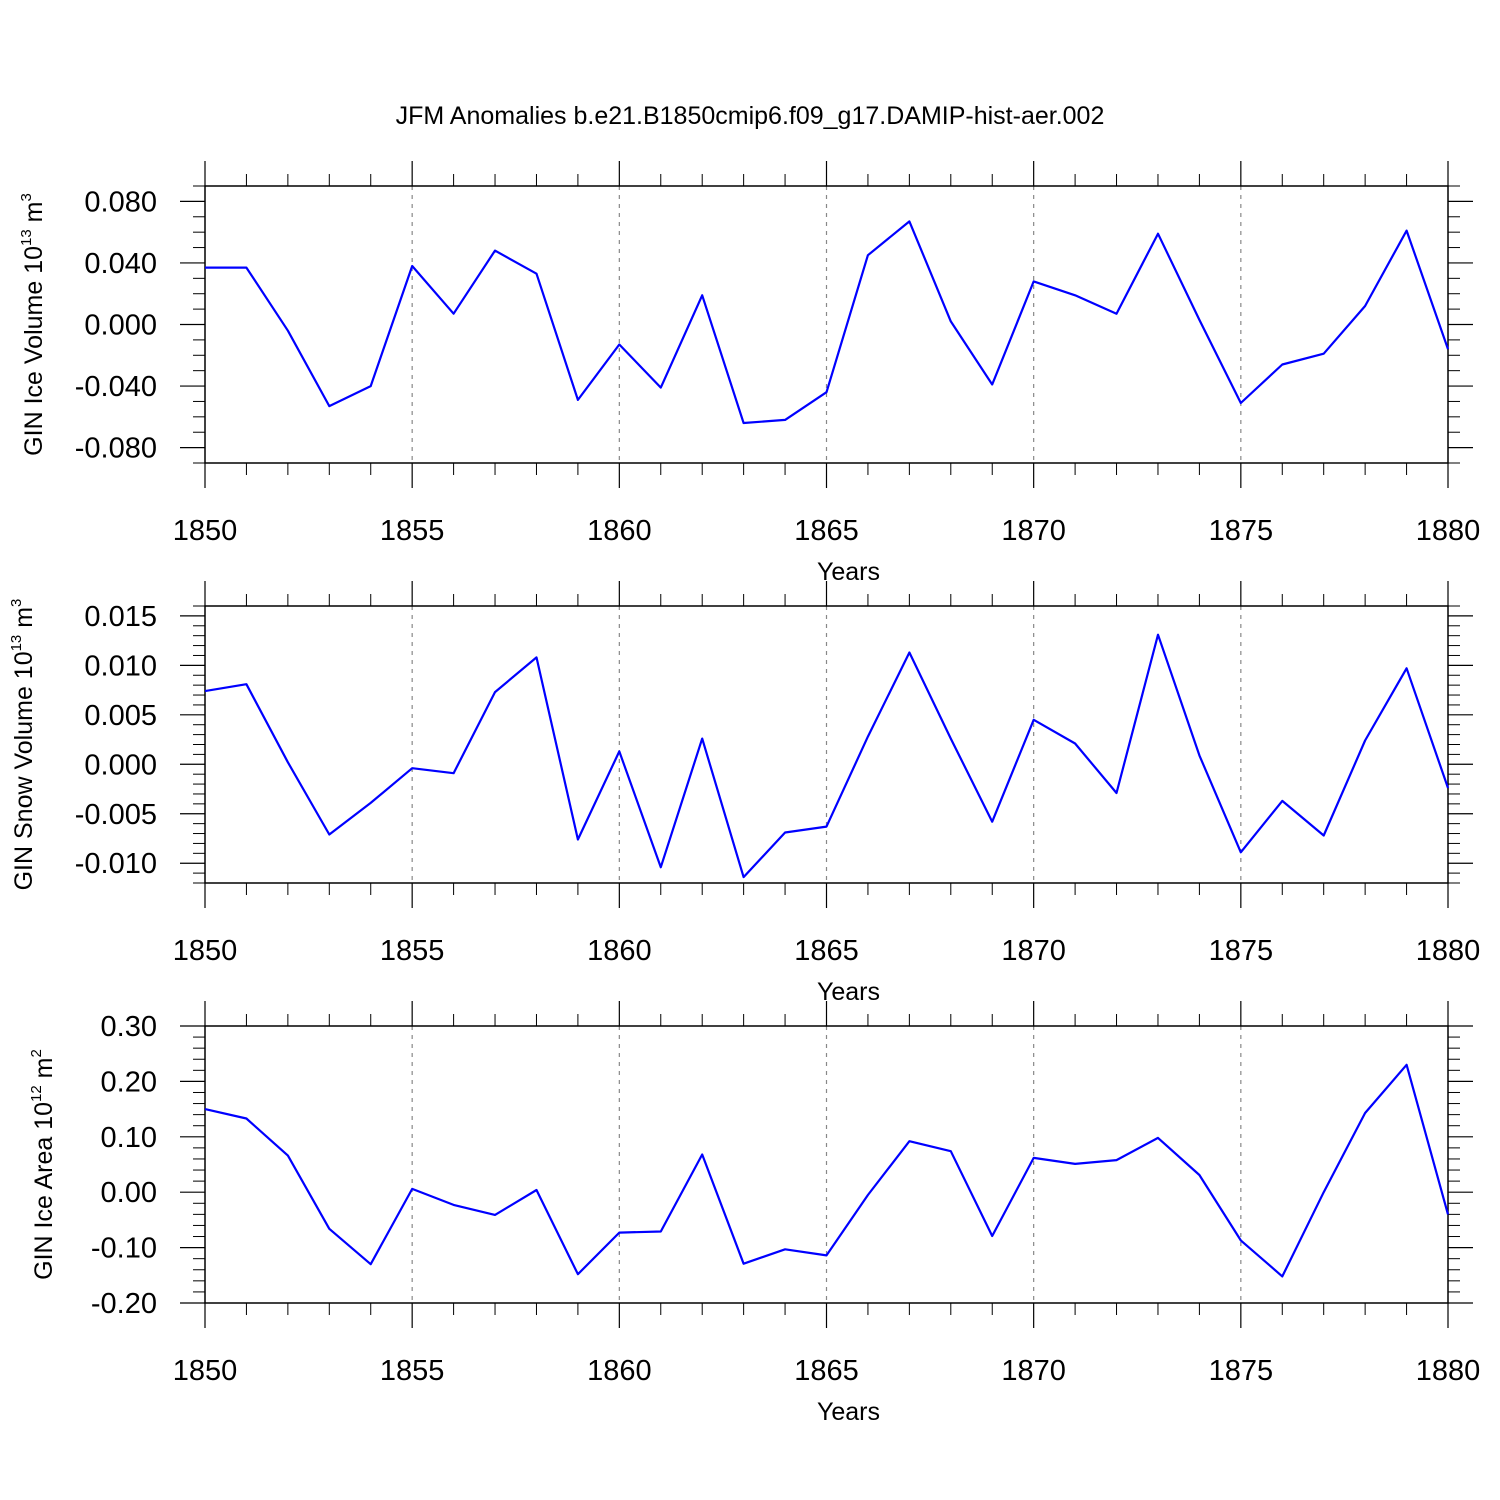 This screenshot has width=1500, height=1500. I want to click on y-tick-label: -0.005, so click(116, 815).